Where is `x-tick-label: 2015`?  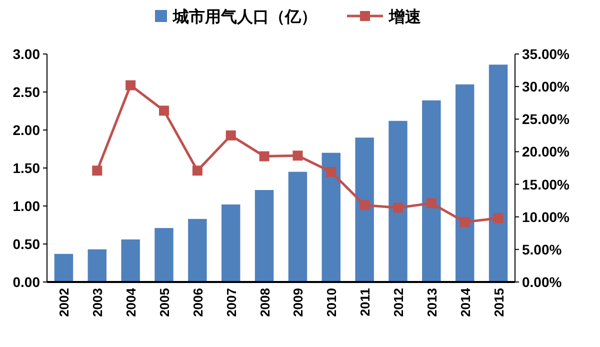
x-tick-label: 2015 is located at coordinates (498, 302).